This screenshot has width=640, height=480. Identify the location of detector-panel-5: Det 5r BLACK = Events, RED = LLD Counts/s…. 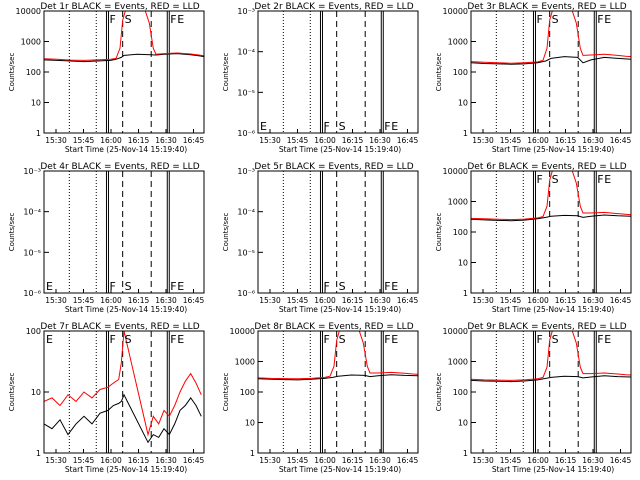
(320, 238).